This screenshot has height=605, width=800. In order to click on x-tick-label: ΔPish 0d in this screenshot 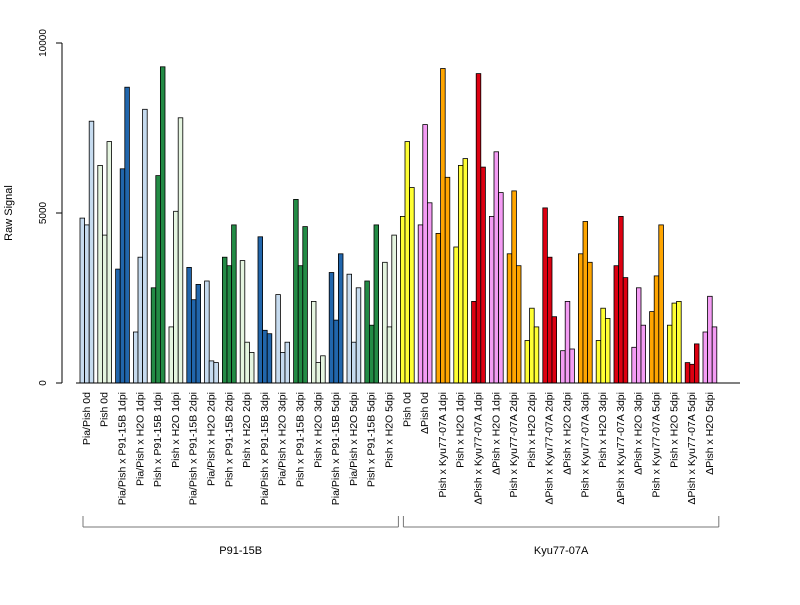, I will do `click(425, 413)`.